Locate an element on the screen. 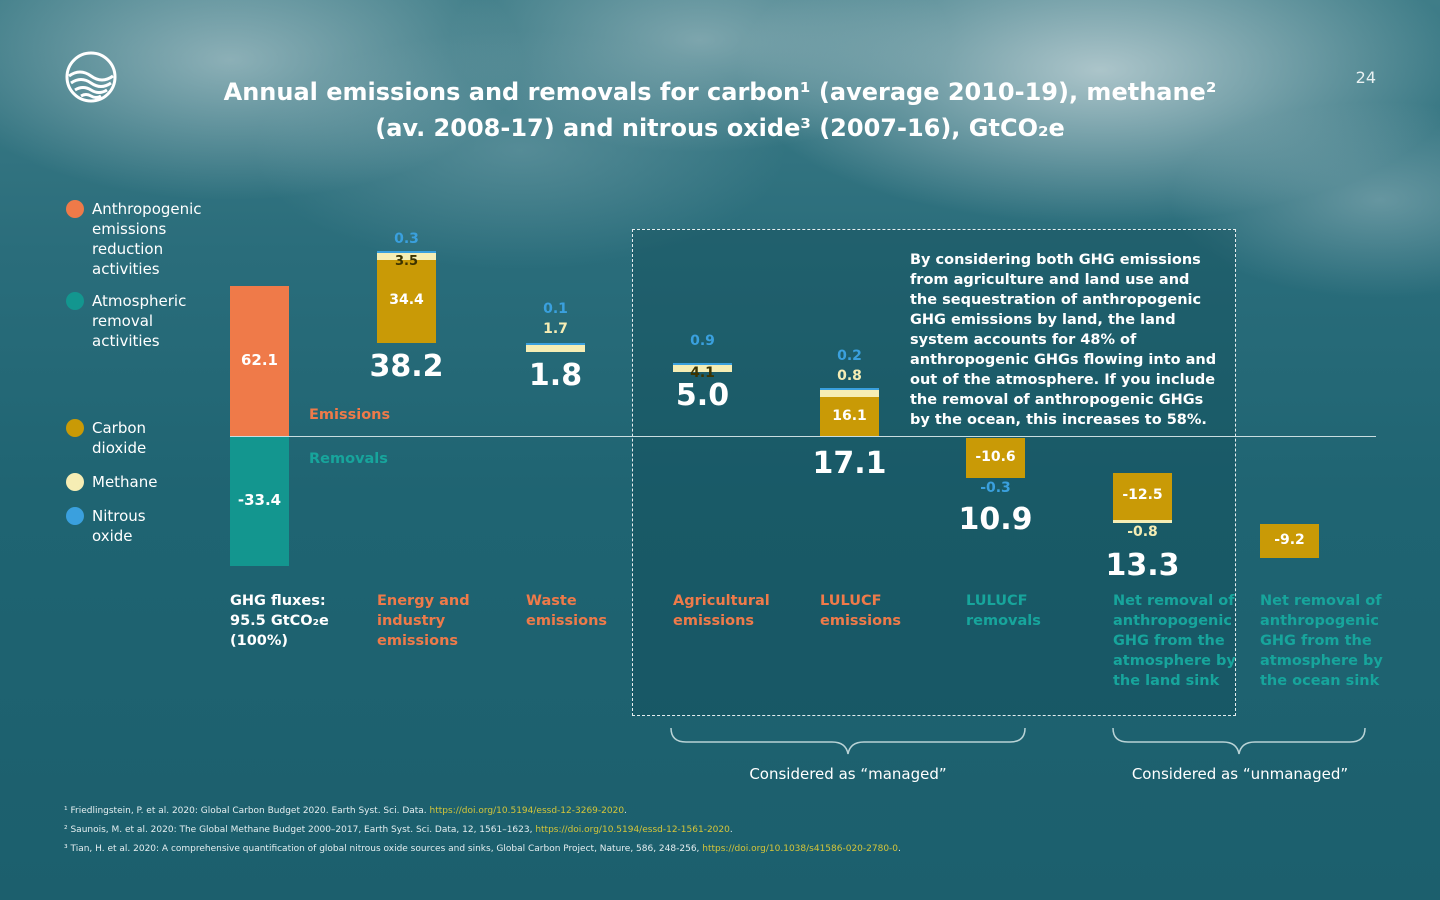 This screenshot has width=1440, height=900. data-label-methane: 0.8 is located at coordinates (849, 376).